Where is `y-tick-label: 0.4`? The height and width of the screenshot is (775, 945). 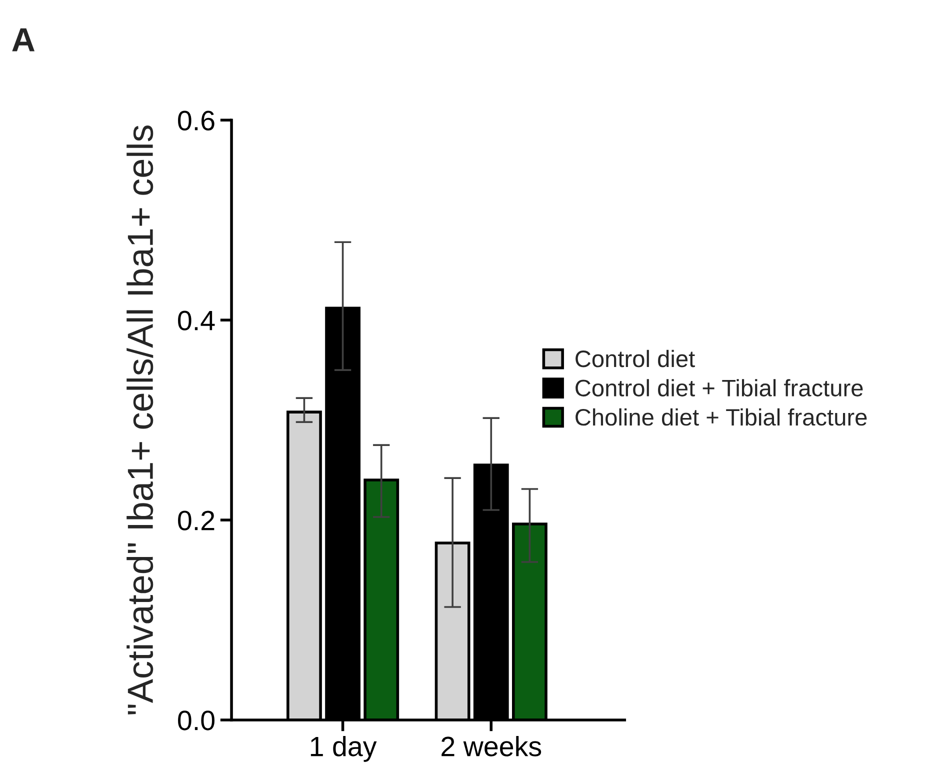
y-tick-label: 0.4 is located at coordinates (196, 320).